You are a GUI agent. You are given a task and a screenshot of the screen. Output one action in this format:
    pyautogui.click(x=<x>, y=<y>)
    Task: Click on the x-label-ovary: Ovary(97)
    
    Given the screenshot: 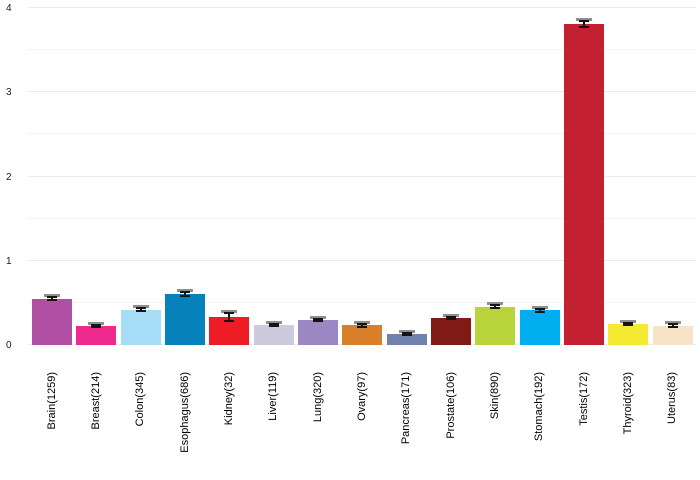 What is the action you would take?
    pyautogui.click(x=361, y=396)
    